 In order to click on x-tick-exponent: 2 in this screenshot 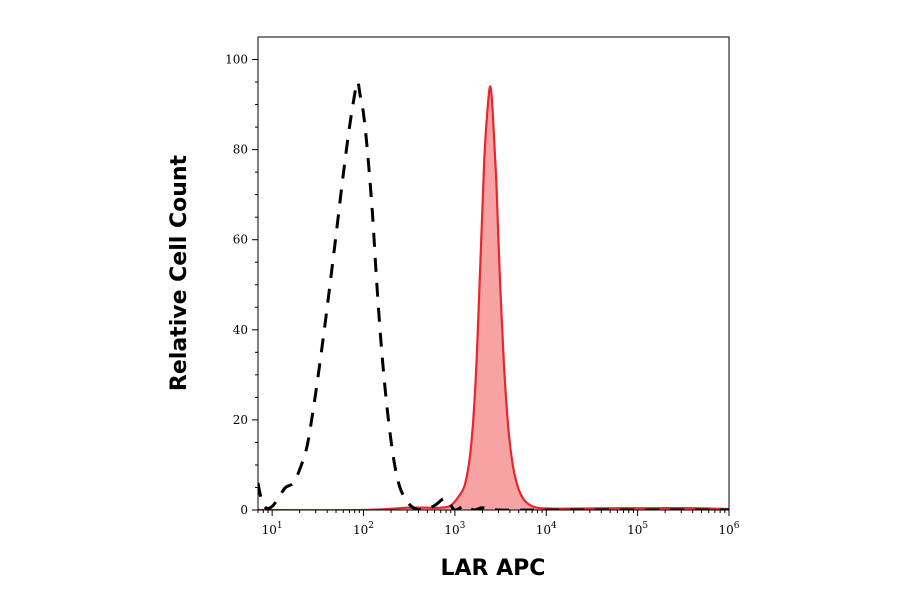, I will do `click(371, 526)`.